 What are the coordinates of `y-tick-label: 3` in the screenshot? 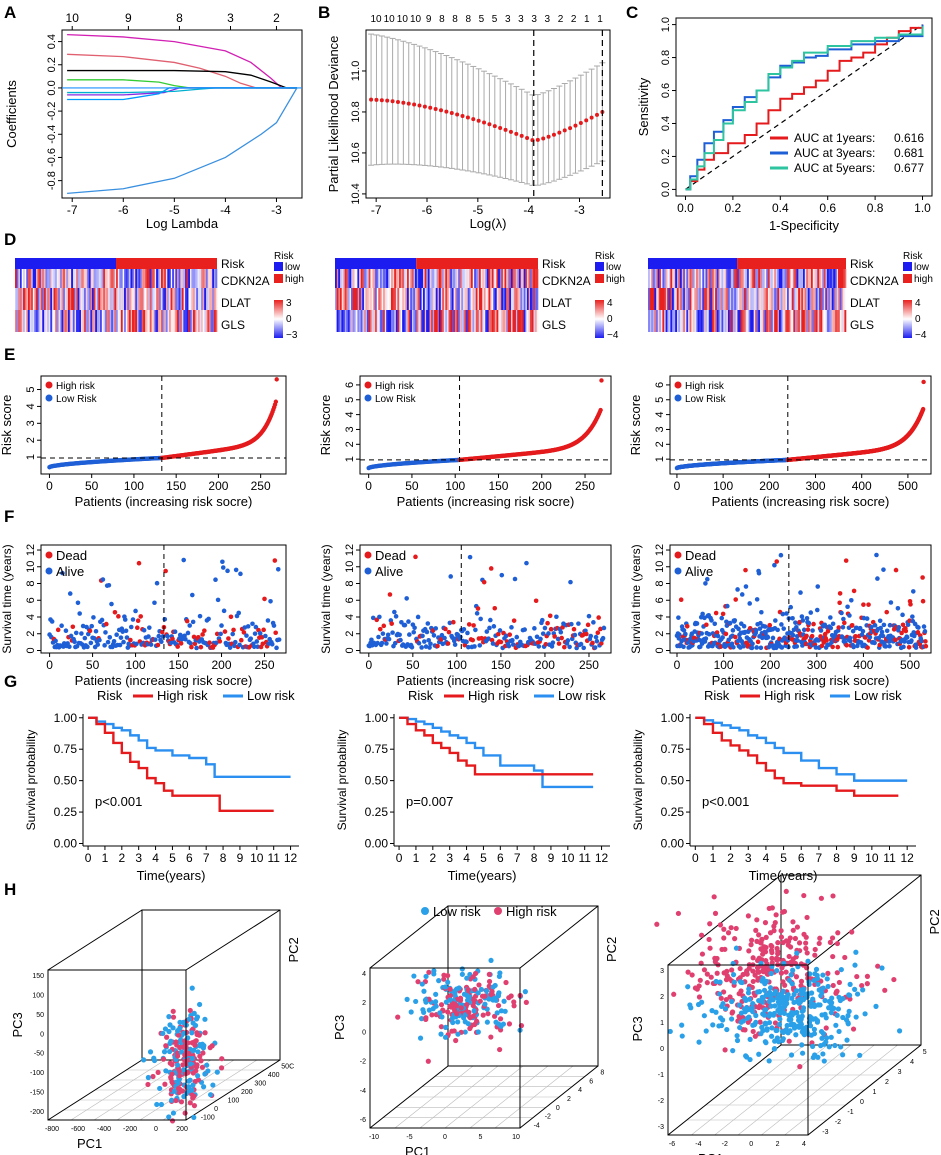 It's located at (31, 423).